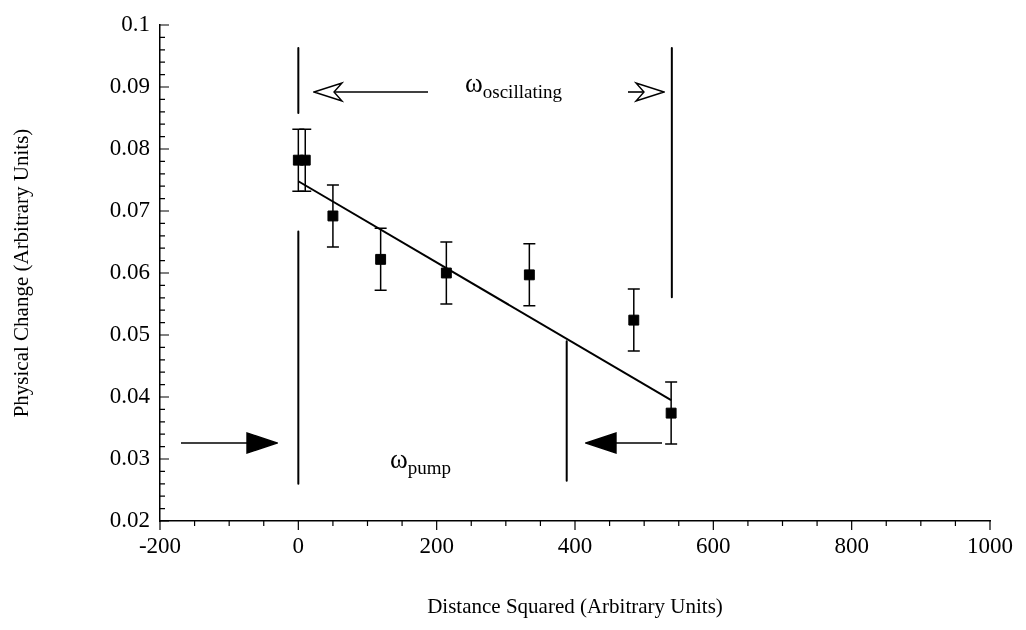 The height and width of the screenshot is (630, 1026). I want to click on y-tick-label: 0.08, so click(129, 148).